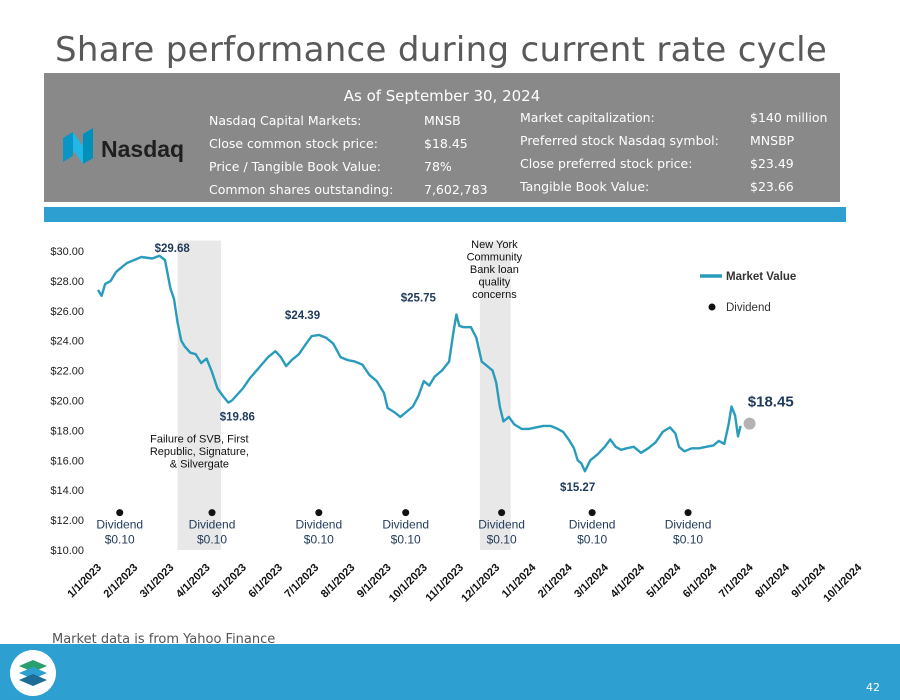  Describe the element at coordinates (772, 163) in the screenshot. I see `value-preferred-price: $23.49` at that location.